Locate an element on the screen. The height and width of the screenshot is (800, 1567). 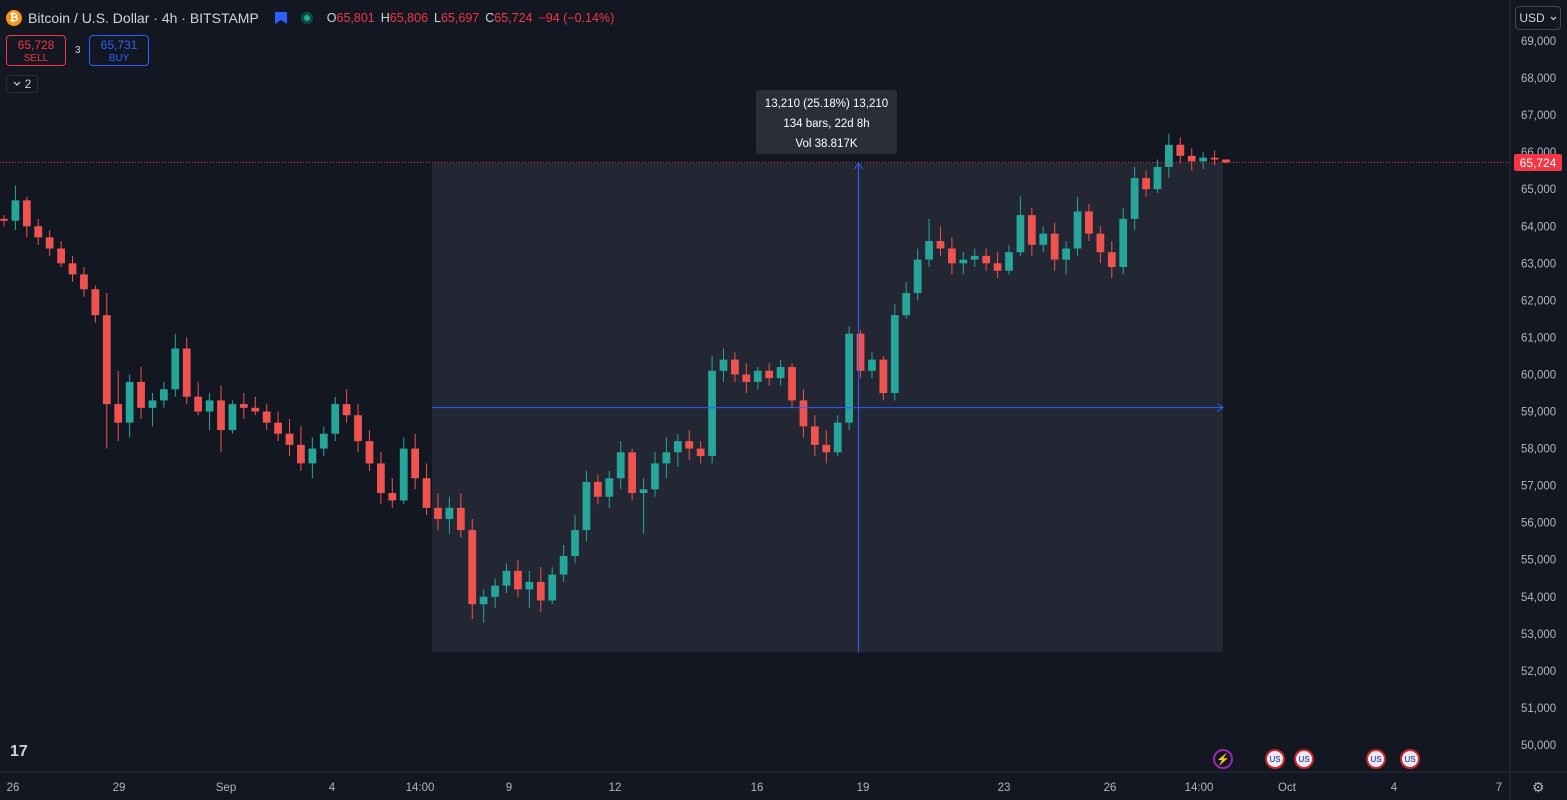
open-label: O is located at coordinates (331, 18).